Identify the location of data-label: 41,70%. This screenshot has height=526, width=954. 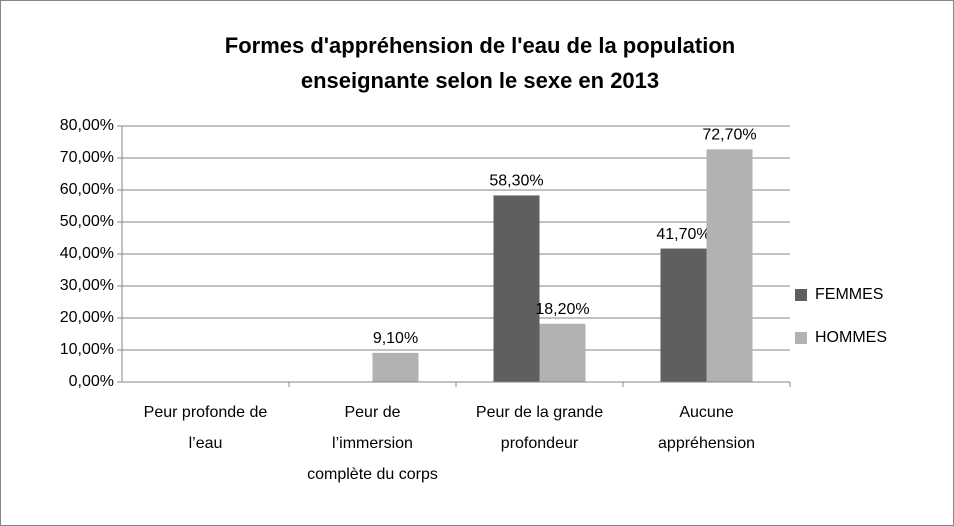
(683, 234).